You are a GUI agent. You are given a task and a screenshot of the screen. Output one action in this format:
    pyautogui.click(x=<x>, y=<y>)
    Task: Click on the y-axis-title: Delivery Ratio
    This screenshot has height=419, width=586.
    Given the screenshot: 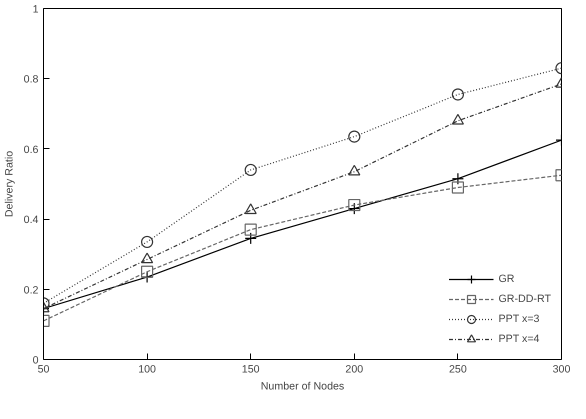 What is the action you would take?
    pyautogui.click(x=10, y=184)
    